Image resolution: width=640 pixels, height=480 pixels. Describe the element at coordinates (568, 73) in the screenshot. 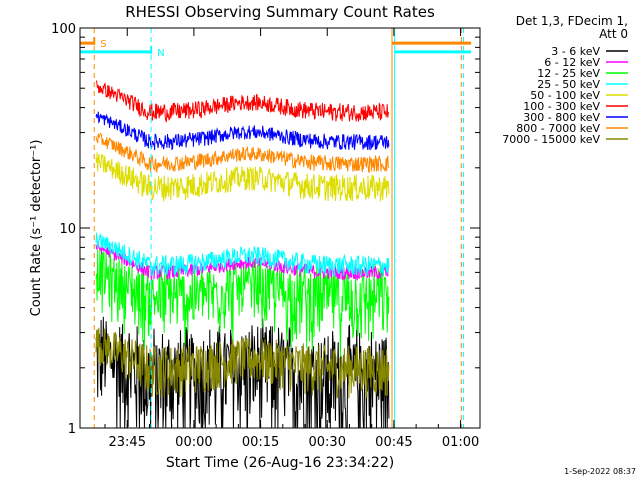

I see `legend-label: 12 - 25 keV` at that location.